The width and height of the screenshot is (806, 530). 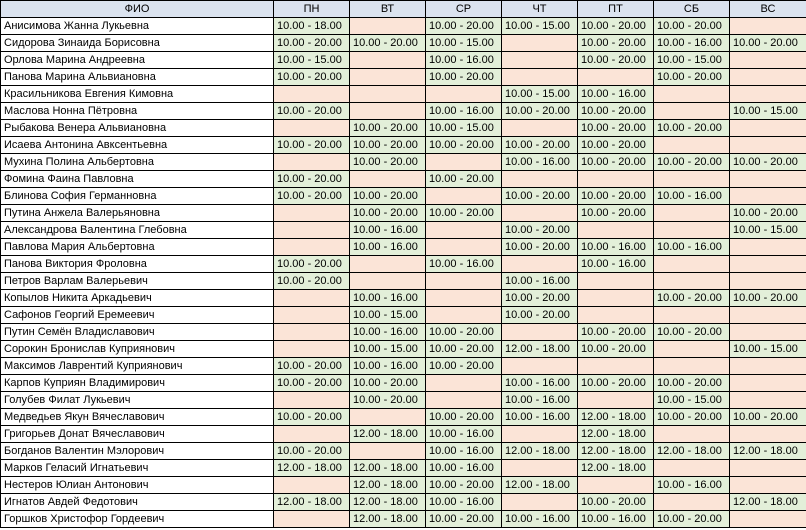 I want to click on employee-name-cell: Блинова София Германновна, so click(x=137, y=196).